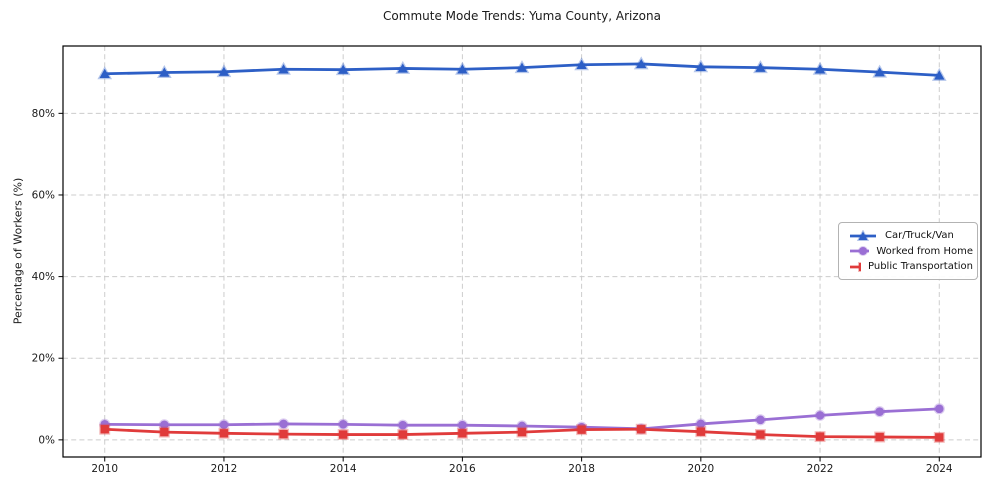 The width and height of the screenshot is (990, 490). I want to click on marker-public-transportation-2018, so click(582, 430).